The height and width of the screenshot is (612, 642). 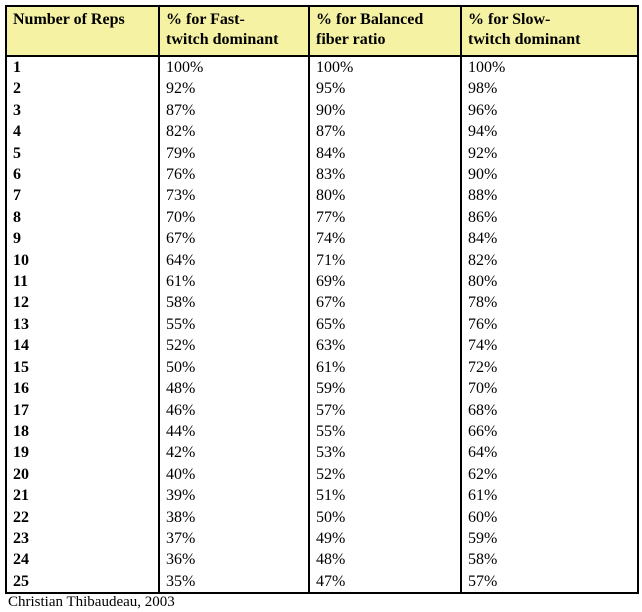 What do you see at coordinates (384, 496) in the screenshot?
I see `percentage-cell: 51%` at bounding box center [384, 496].